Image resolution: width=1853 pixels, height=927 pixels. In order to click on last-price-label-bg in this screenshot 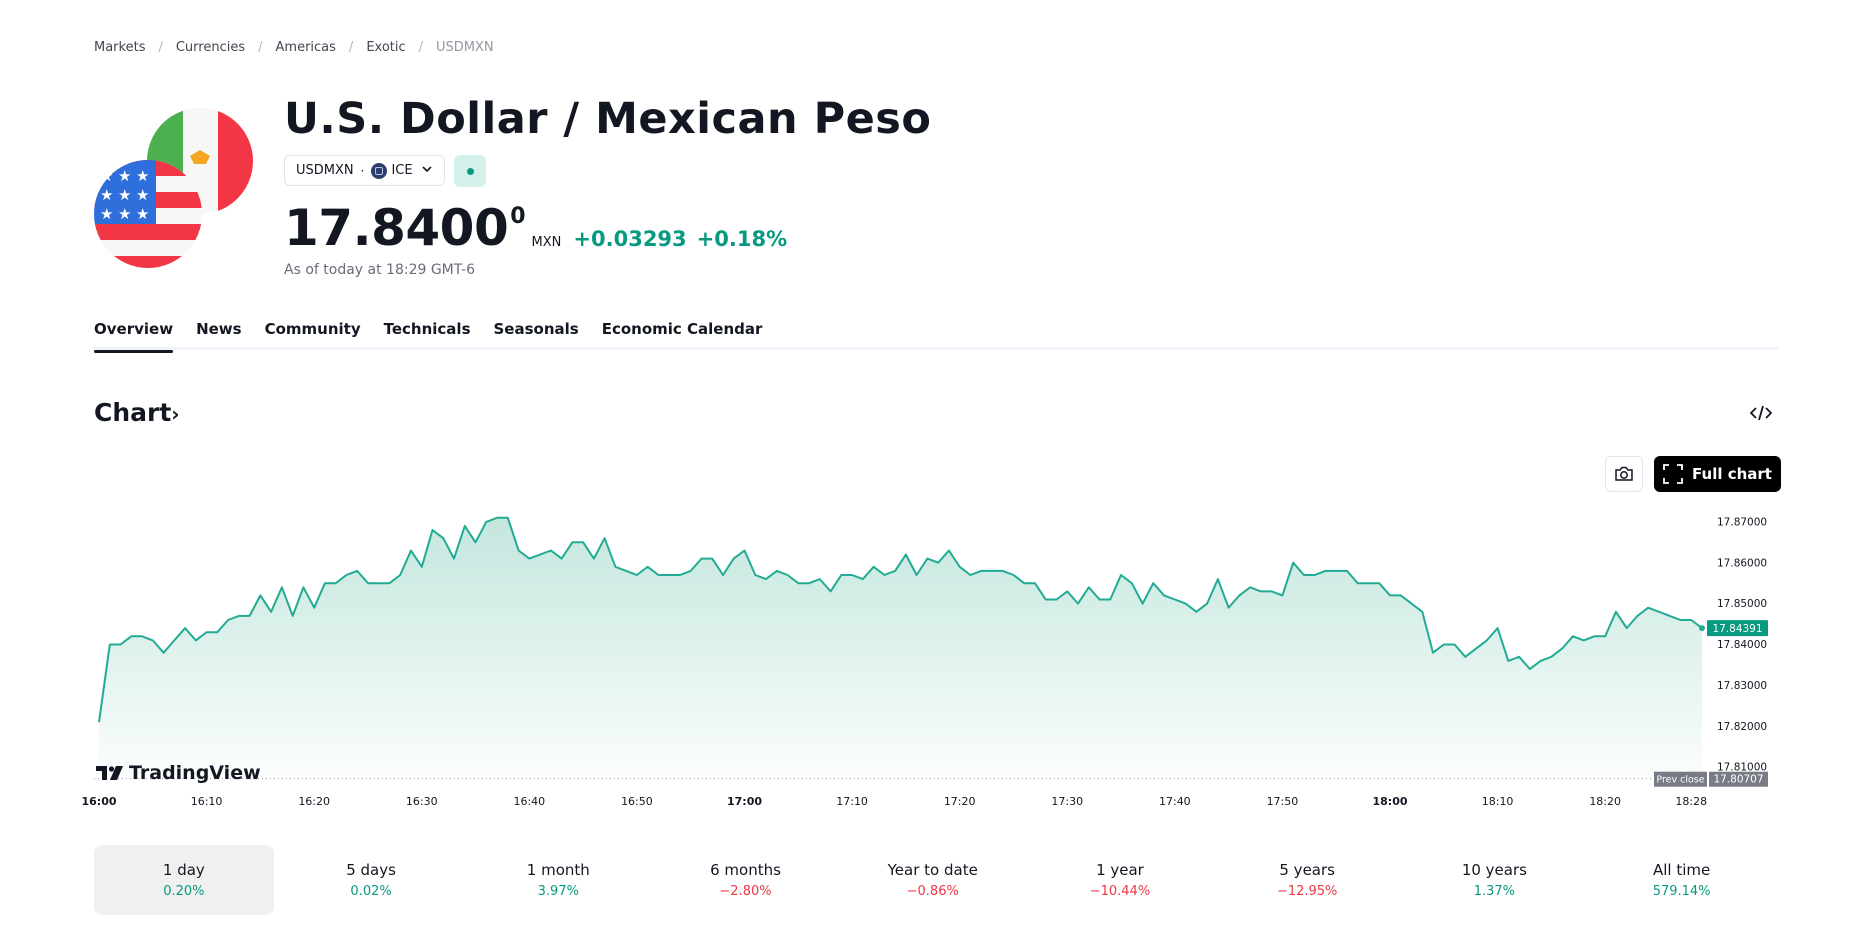, I will do `click(1737, 628)`.